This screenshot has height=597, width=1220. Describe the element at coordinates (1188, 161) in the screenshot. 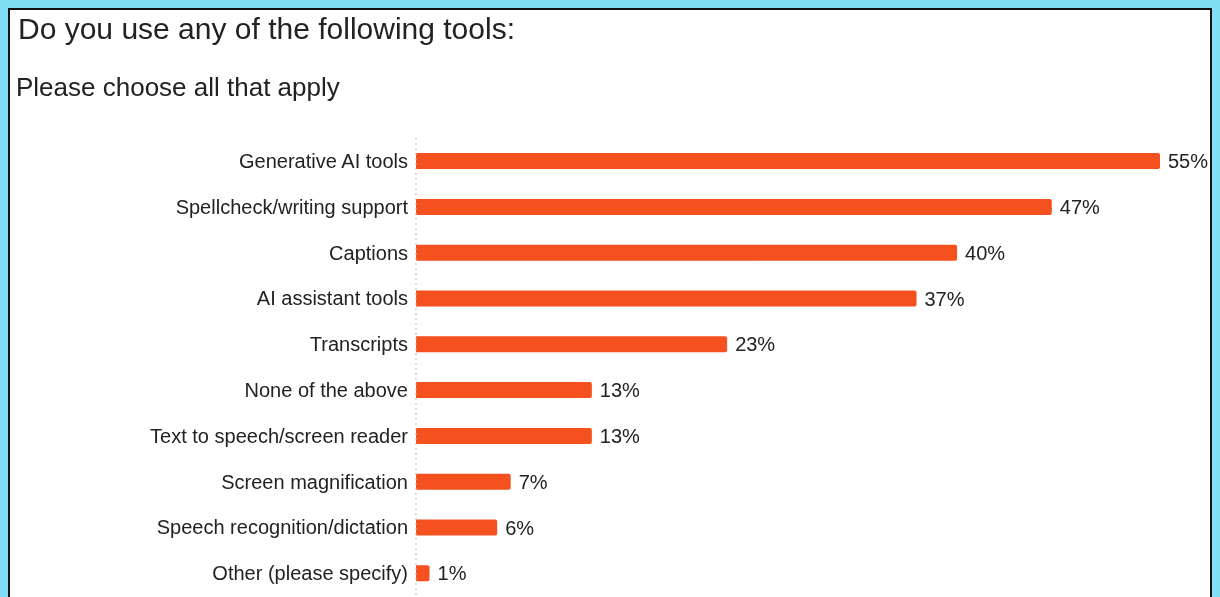

I see `data-label: 55%` at that location.